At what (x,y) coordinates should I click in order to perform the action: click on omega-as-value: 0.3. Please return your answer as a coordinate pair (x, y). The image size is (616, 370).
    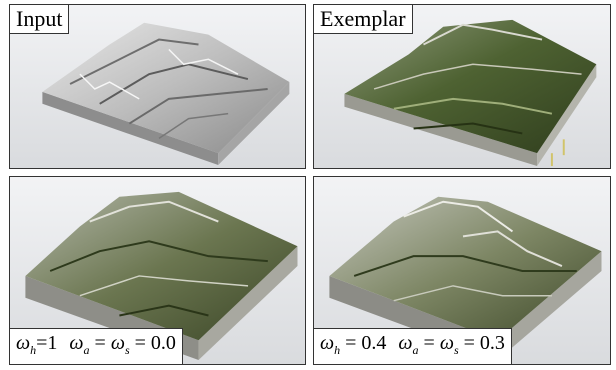
    Looking at the image, I should click on (492, 343).